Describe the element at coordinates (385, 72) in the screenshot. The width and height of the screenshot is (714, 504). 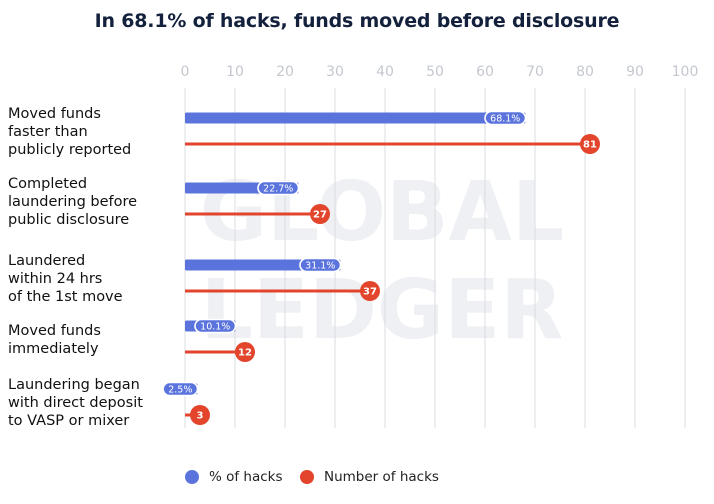
I see `x-tick-label: 40` at that location.